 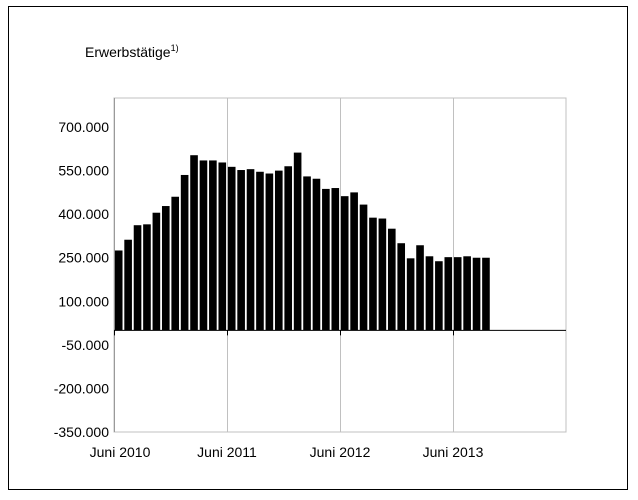 I want to click on y-tick-label: -200.000, so click(x=81, y=388).